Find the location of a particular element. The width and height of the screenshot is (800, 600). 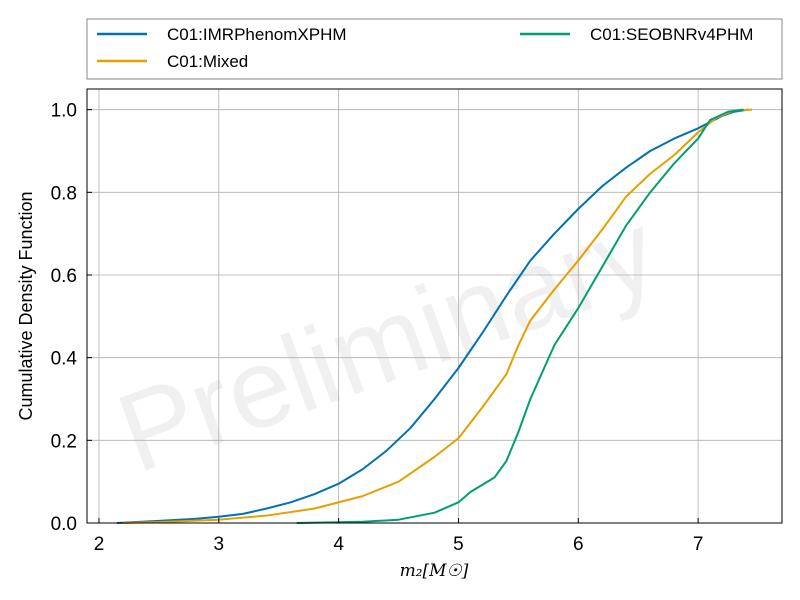

x-tick-label: 2 is located at coordinates (99, 544).